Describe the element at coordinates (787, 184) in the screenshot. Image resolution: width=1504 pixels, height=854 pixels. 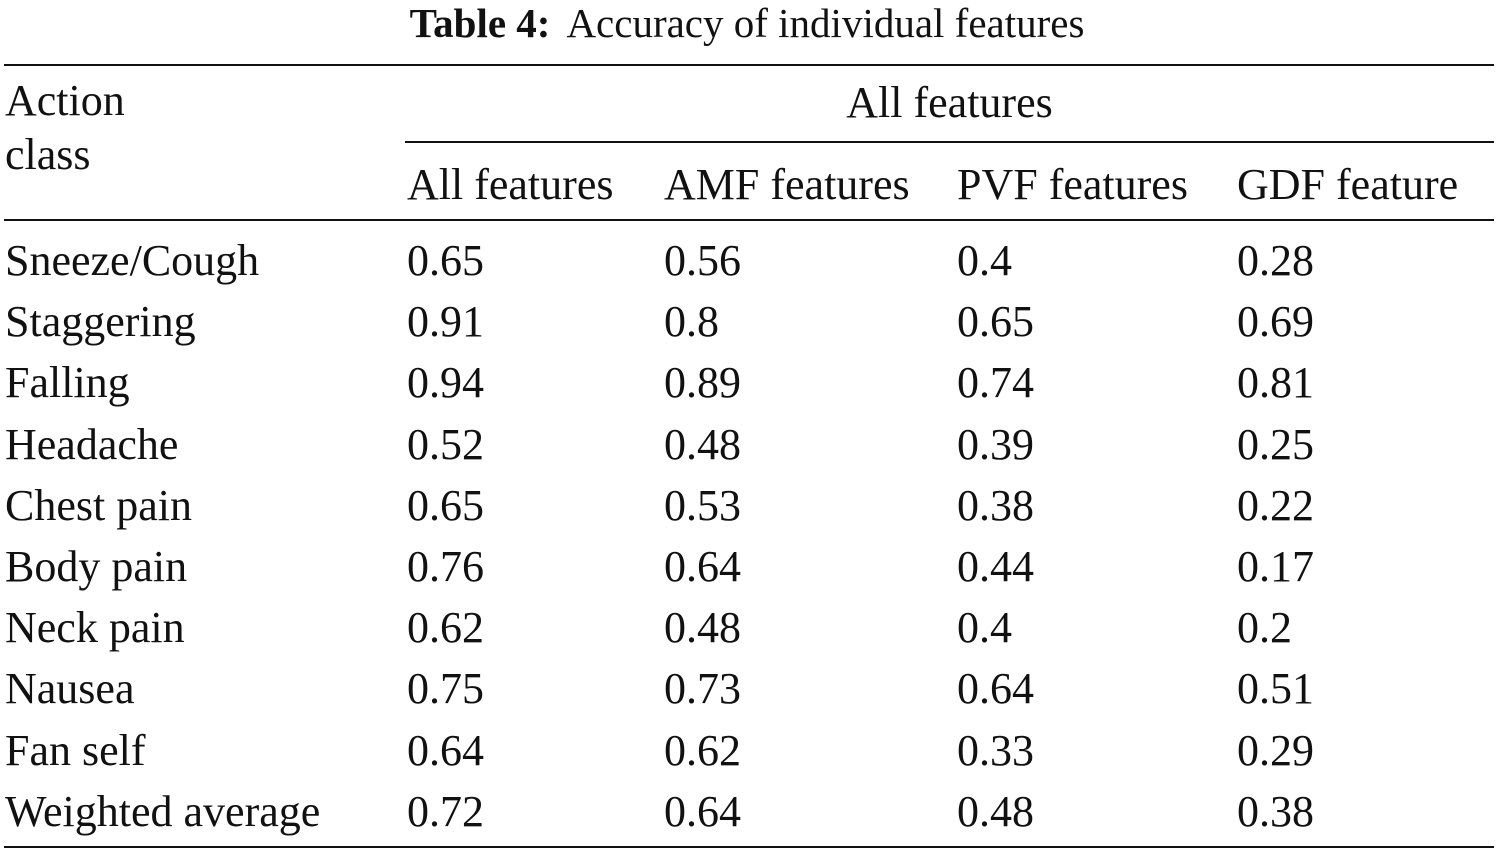
I see `column-header-amf-features: AMF features` at that location.